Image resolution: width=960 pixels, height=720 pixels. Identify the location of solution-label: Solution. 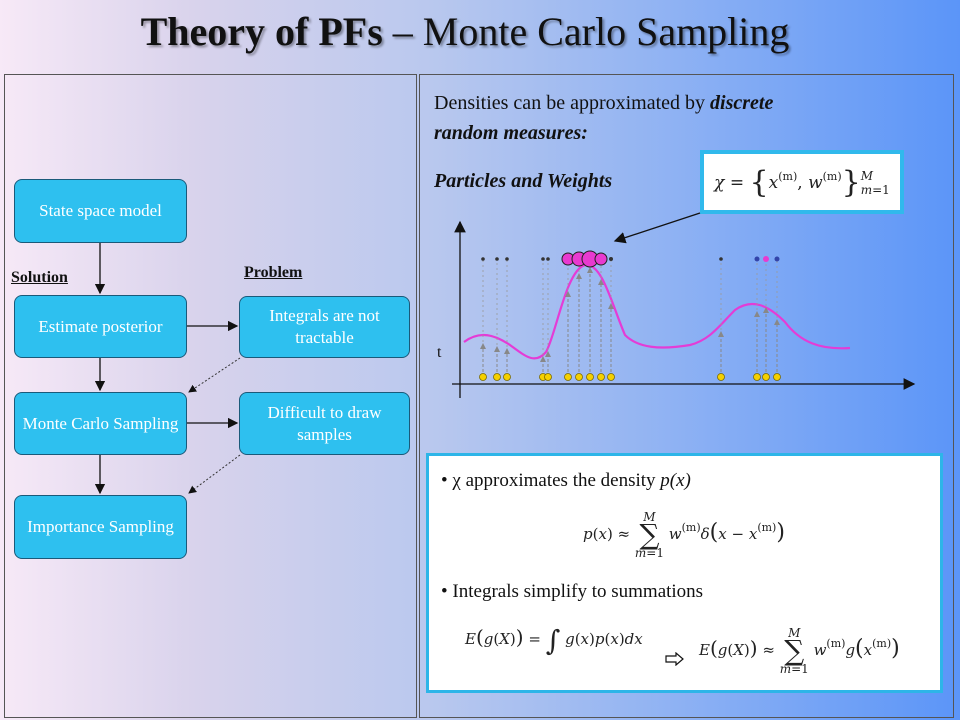
(39, 277).